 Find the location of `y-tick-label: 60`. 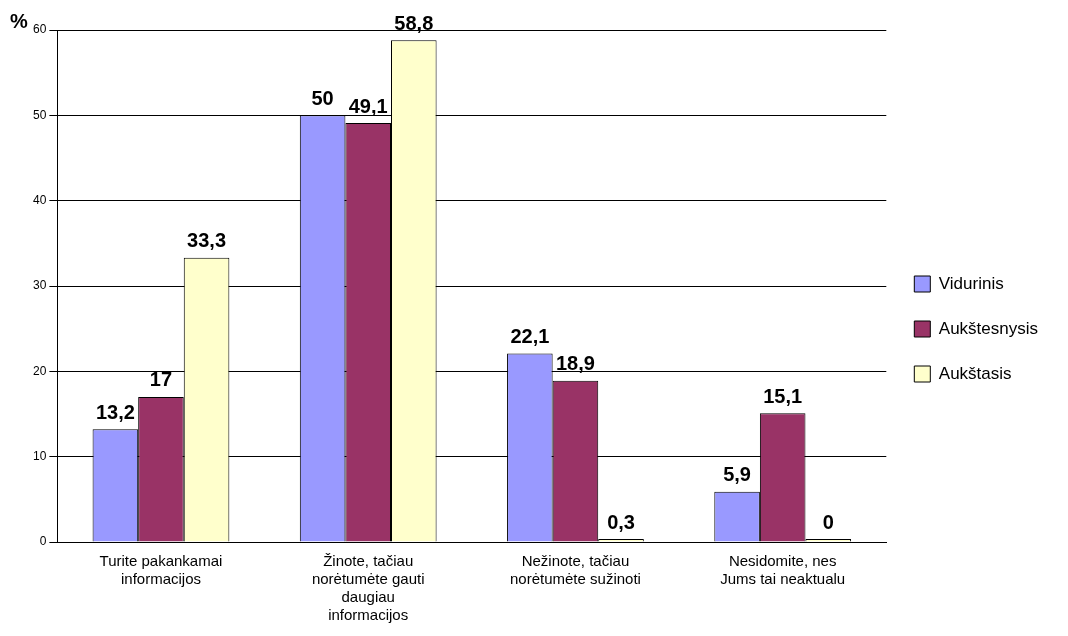

y-tick-label: 60 is located at coordinates (39, 29).